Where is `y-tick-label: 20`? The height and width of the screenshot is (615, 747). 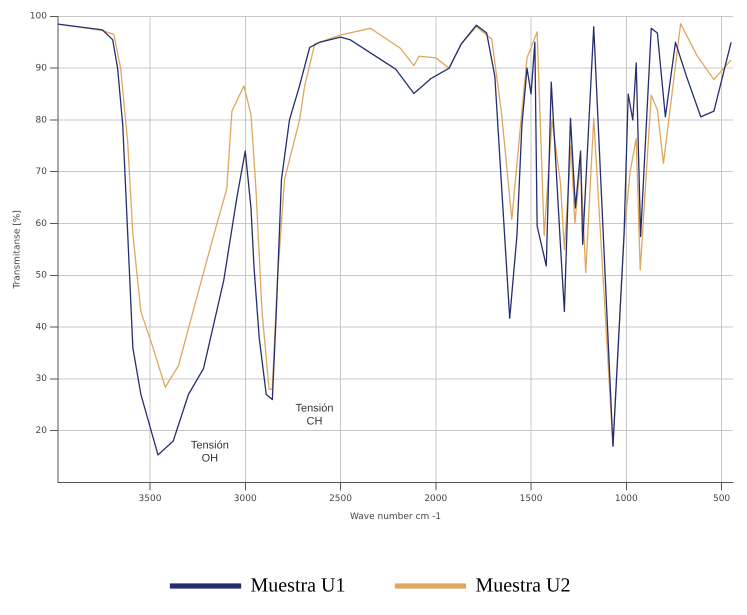
y-tick-label: 20 is located at coordinates (42, 431).